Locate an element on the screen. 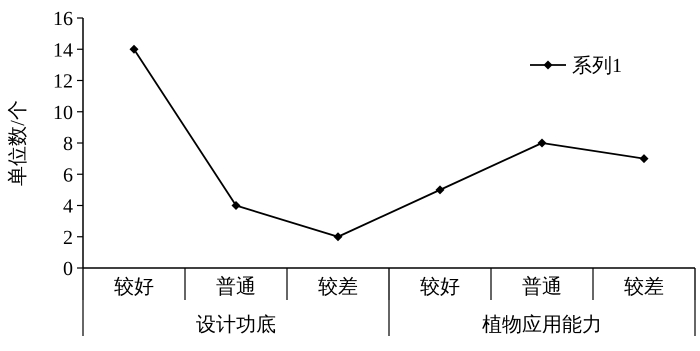  y-tick-label: 4 is located at coordinates (68, 207).